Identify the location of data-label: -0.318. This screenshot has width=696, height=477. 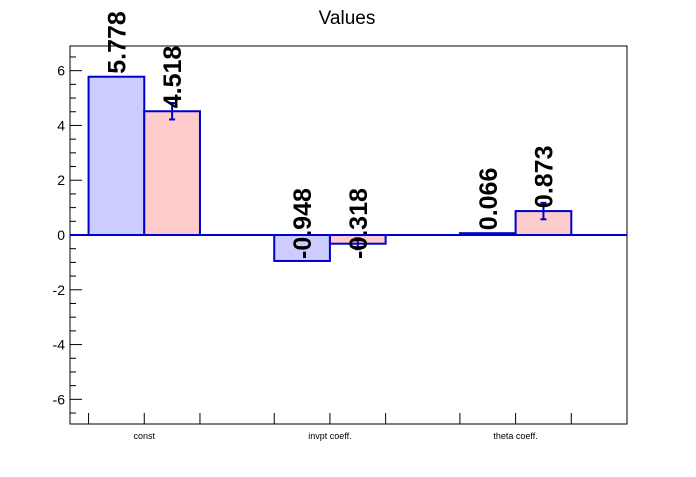
(359, 223).